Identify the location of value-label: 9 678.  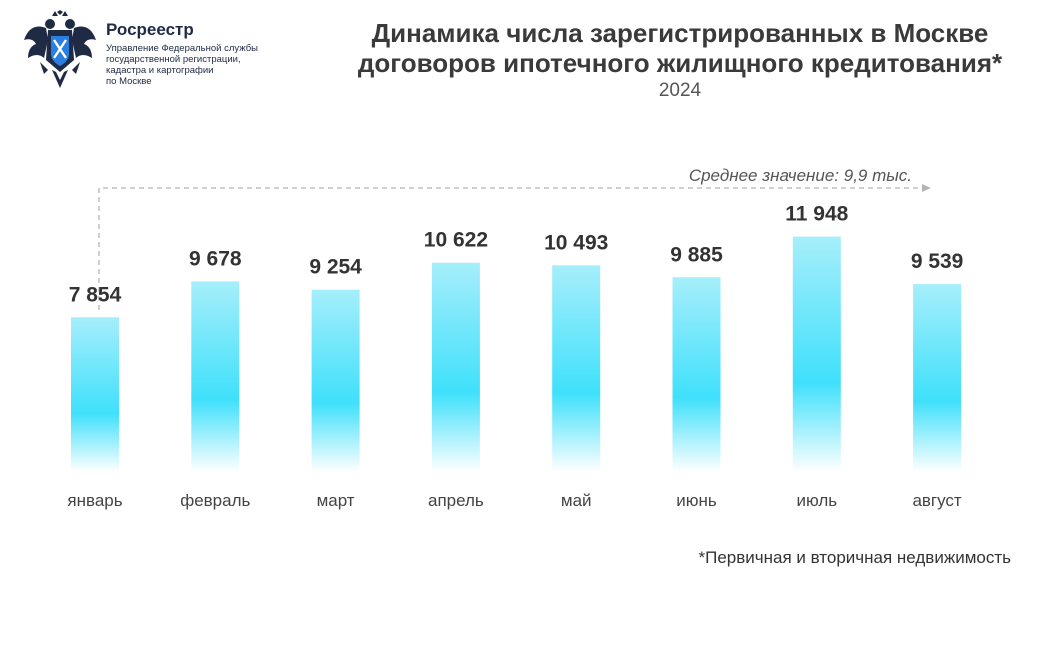
(215, 258).